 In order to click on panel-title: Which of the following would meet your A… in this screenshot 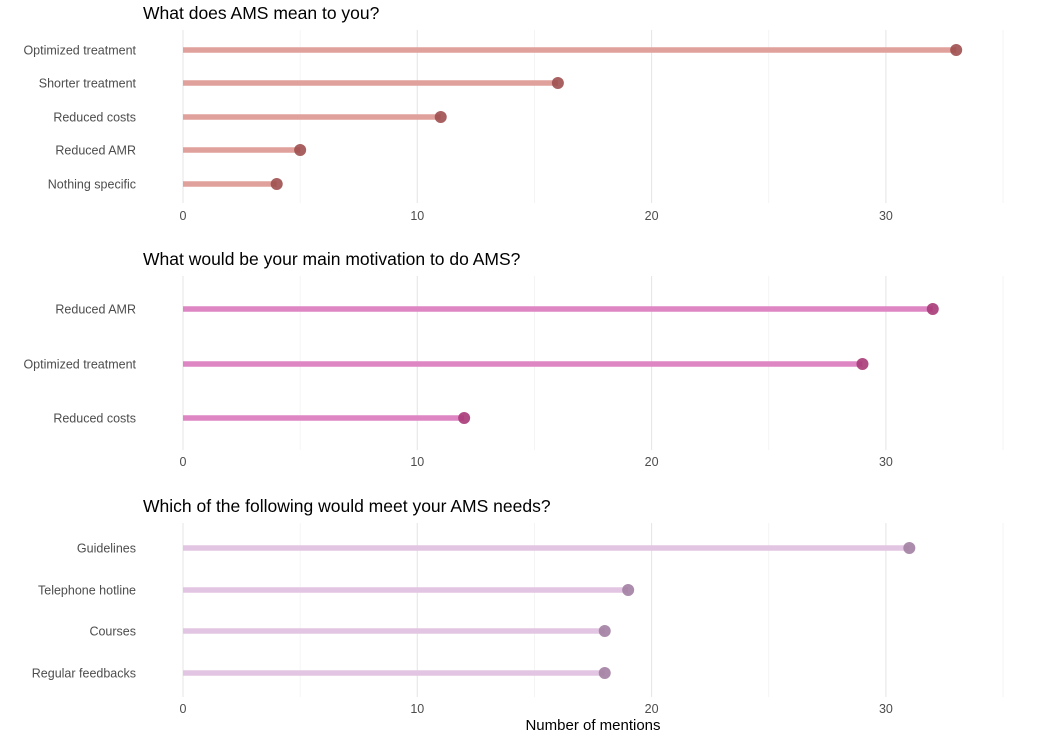, I will do `click(347, 506)`.